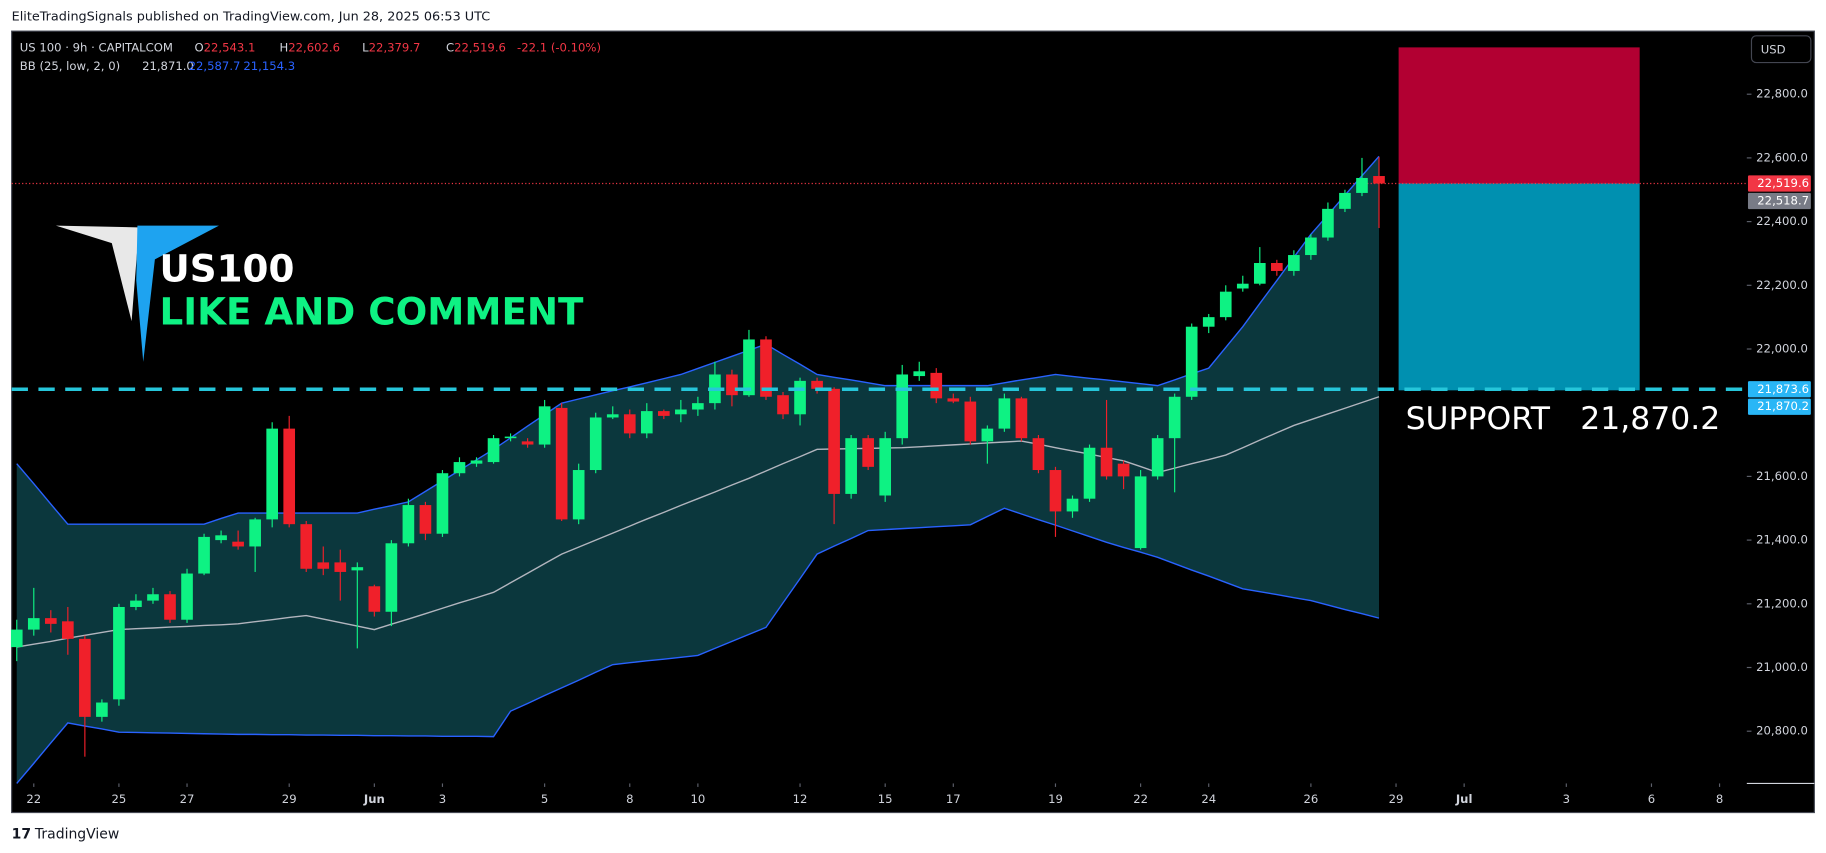  Describe the element at coordinates (1783, 406) in the screenshot. I see `price-label: 21,870.2` at that location.